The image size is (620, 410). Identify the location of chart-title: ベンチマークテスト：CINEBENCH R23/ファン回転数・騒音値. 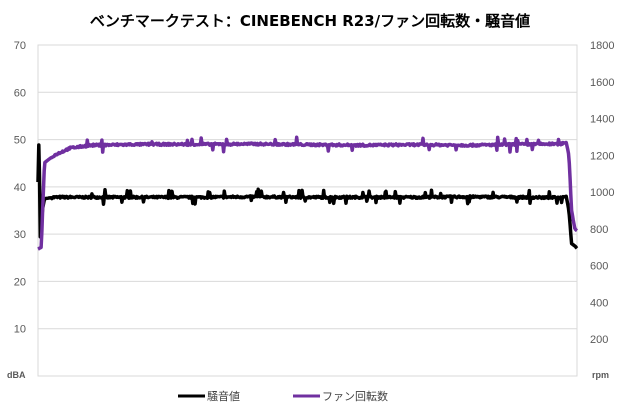
(310, 21).